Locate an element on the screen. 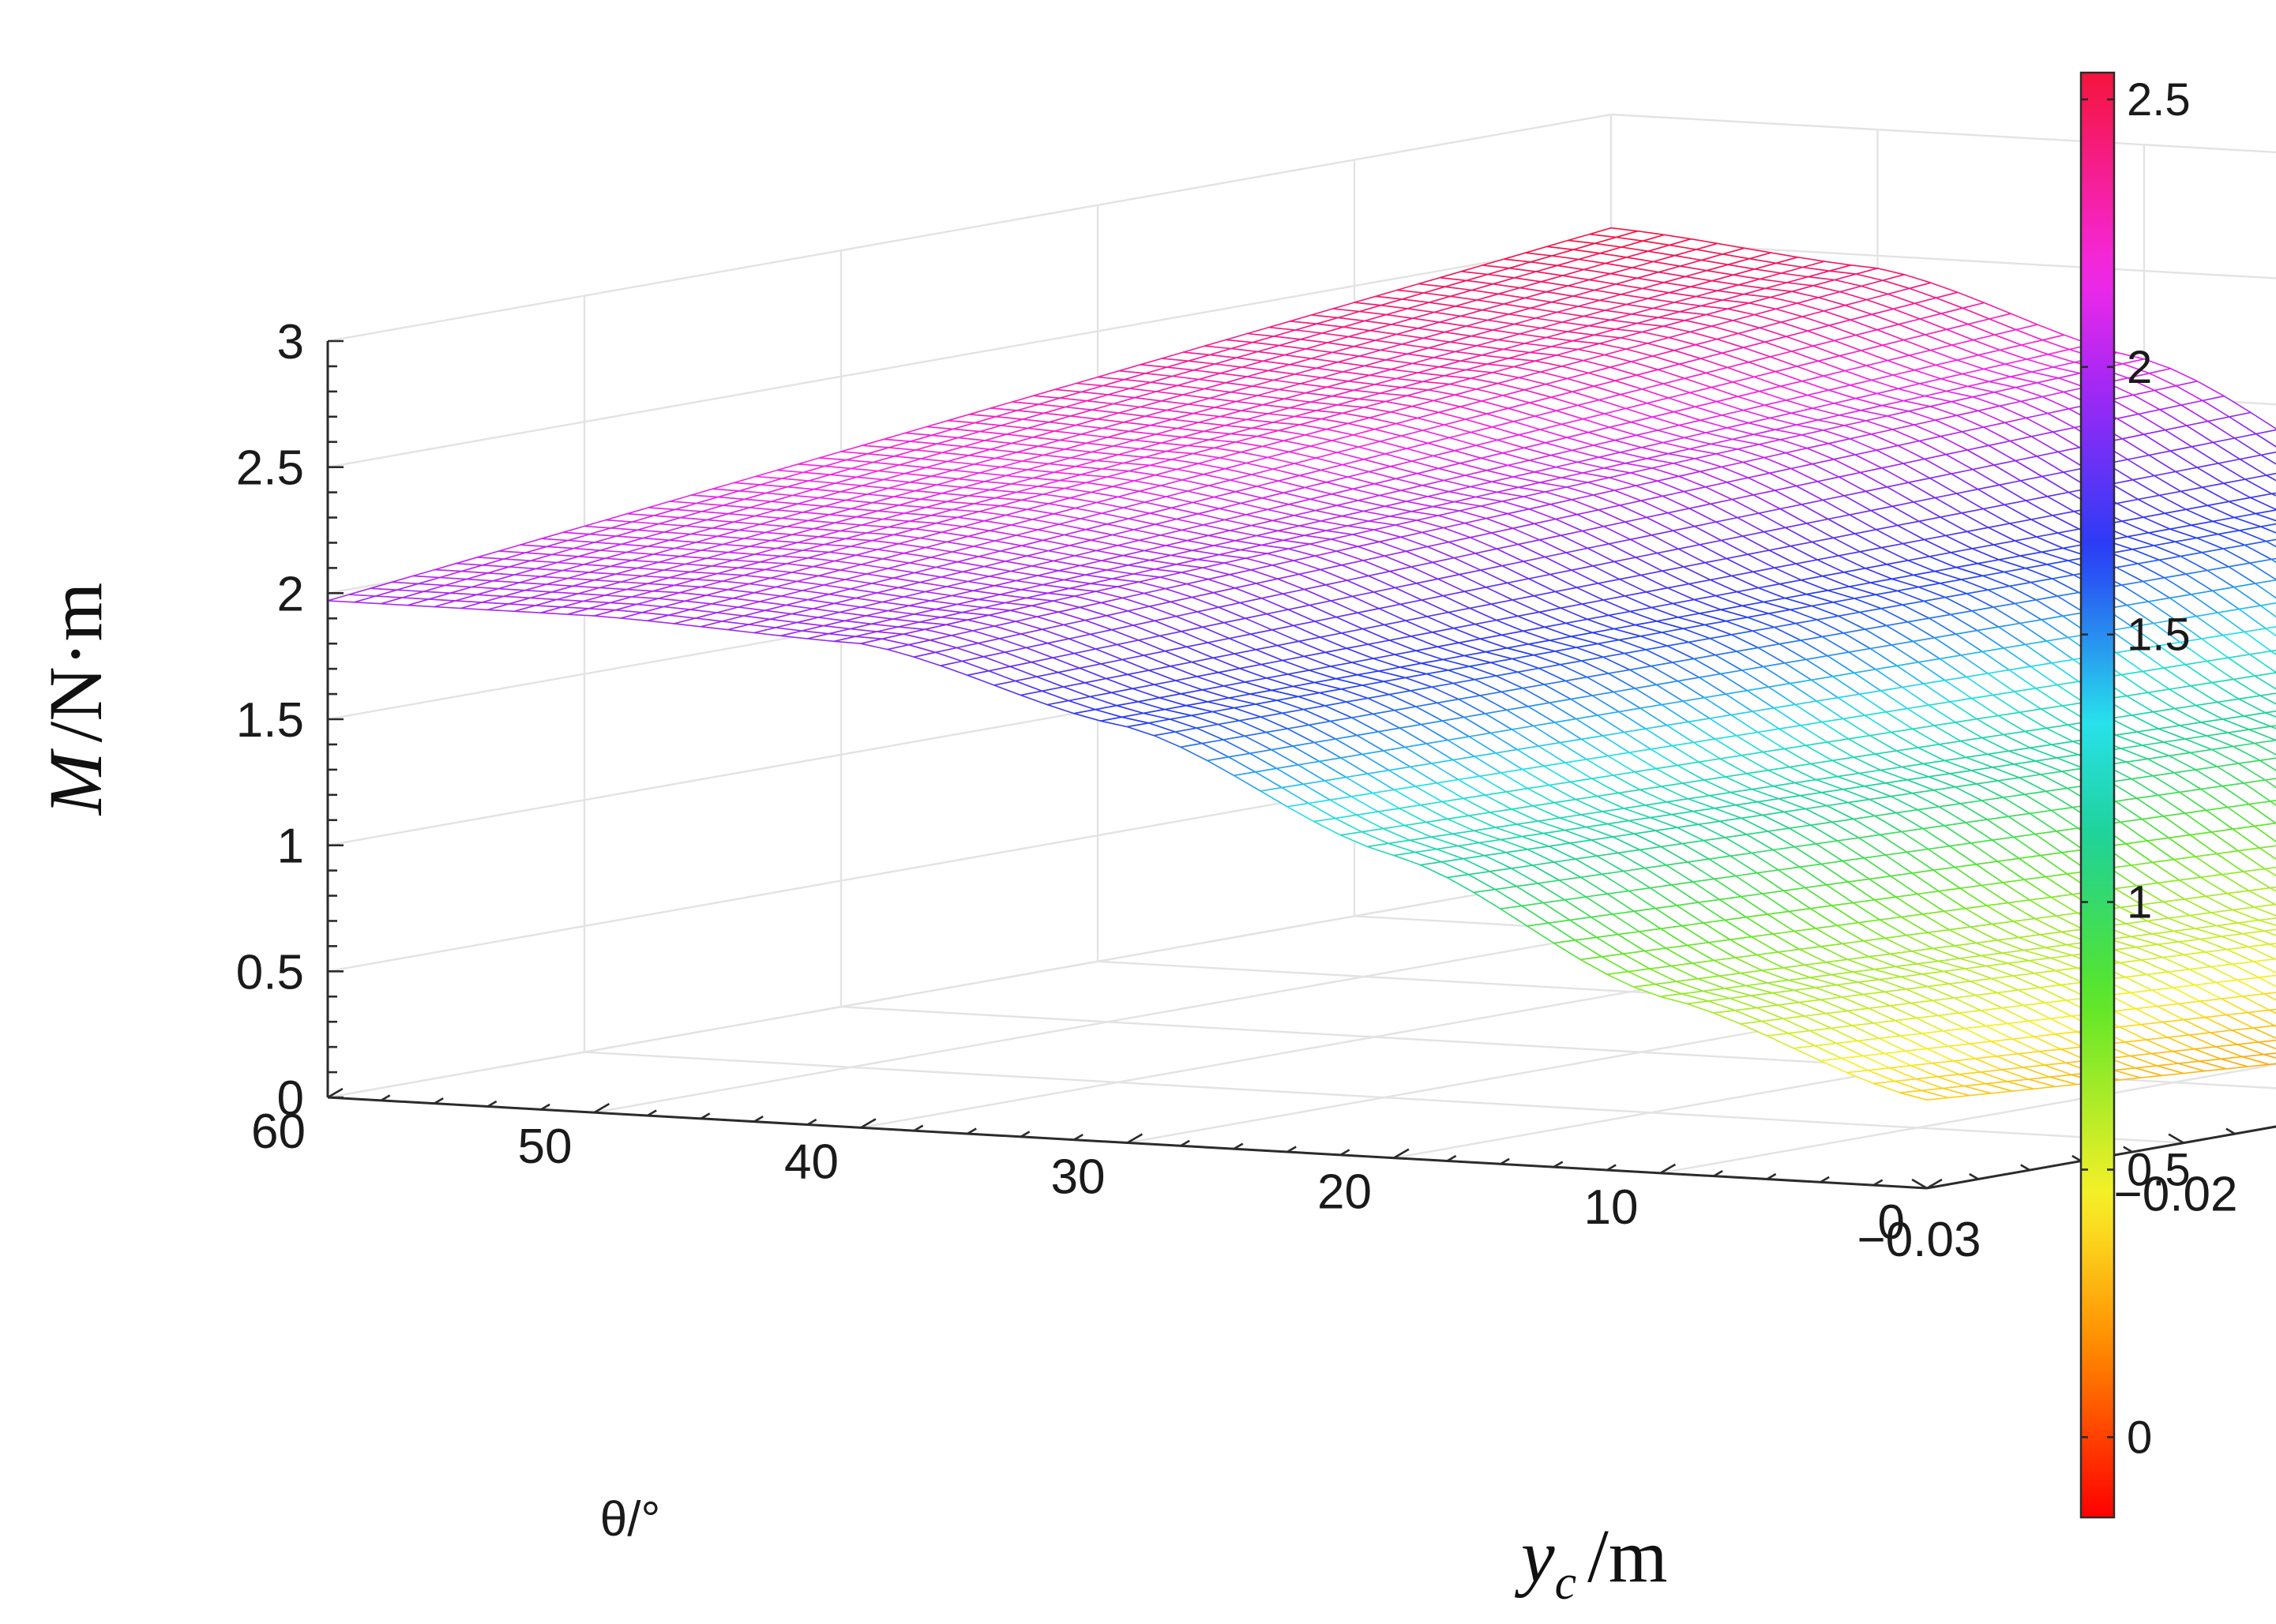  colorbar-tick-label: 2.5 is located at coordinates (2159, 100).